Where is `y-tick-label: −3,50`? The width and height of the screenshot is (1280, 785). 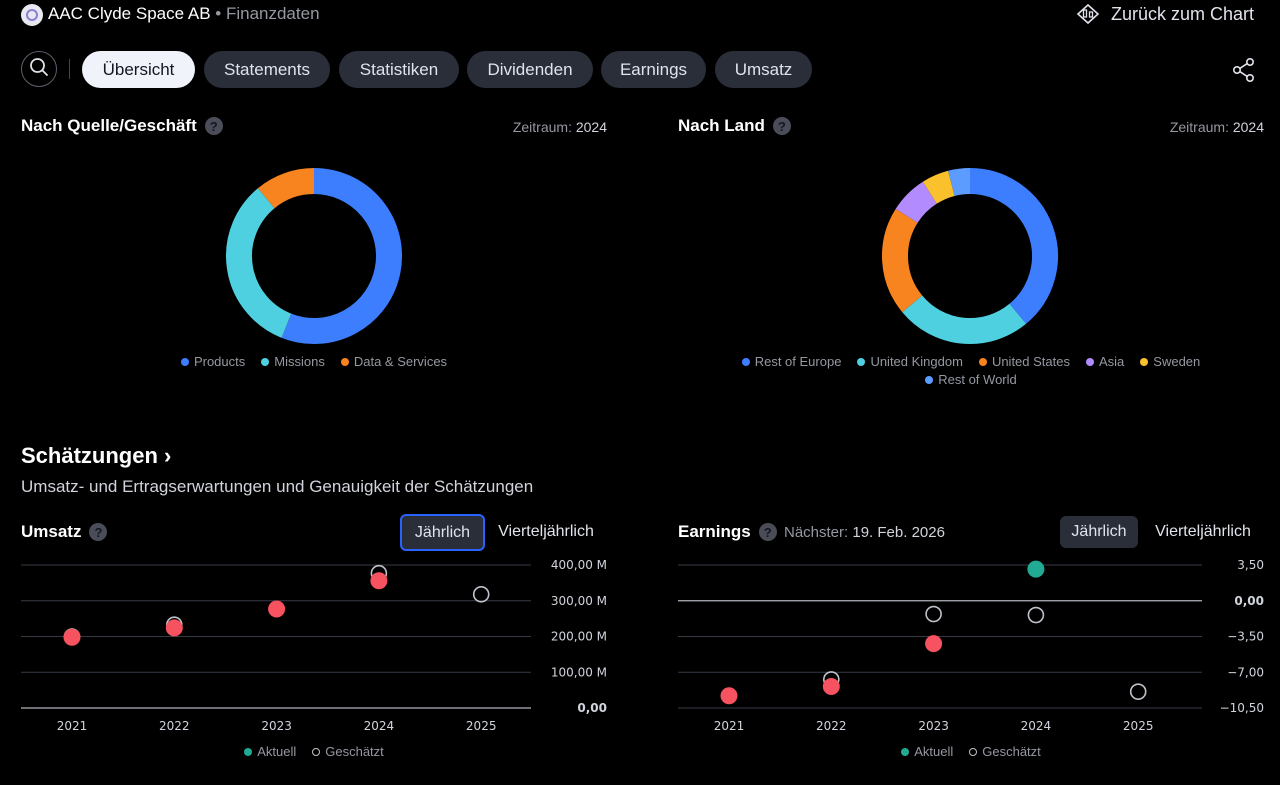 y-tick-label: −3,50 is located at coordinates (1245, 637).